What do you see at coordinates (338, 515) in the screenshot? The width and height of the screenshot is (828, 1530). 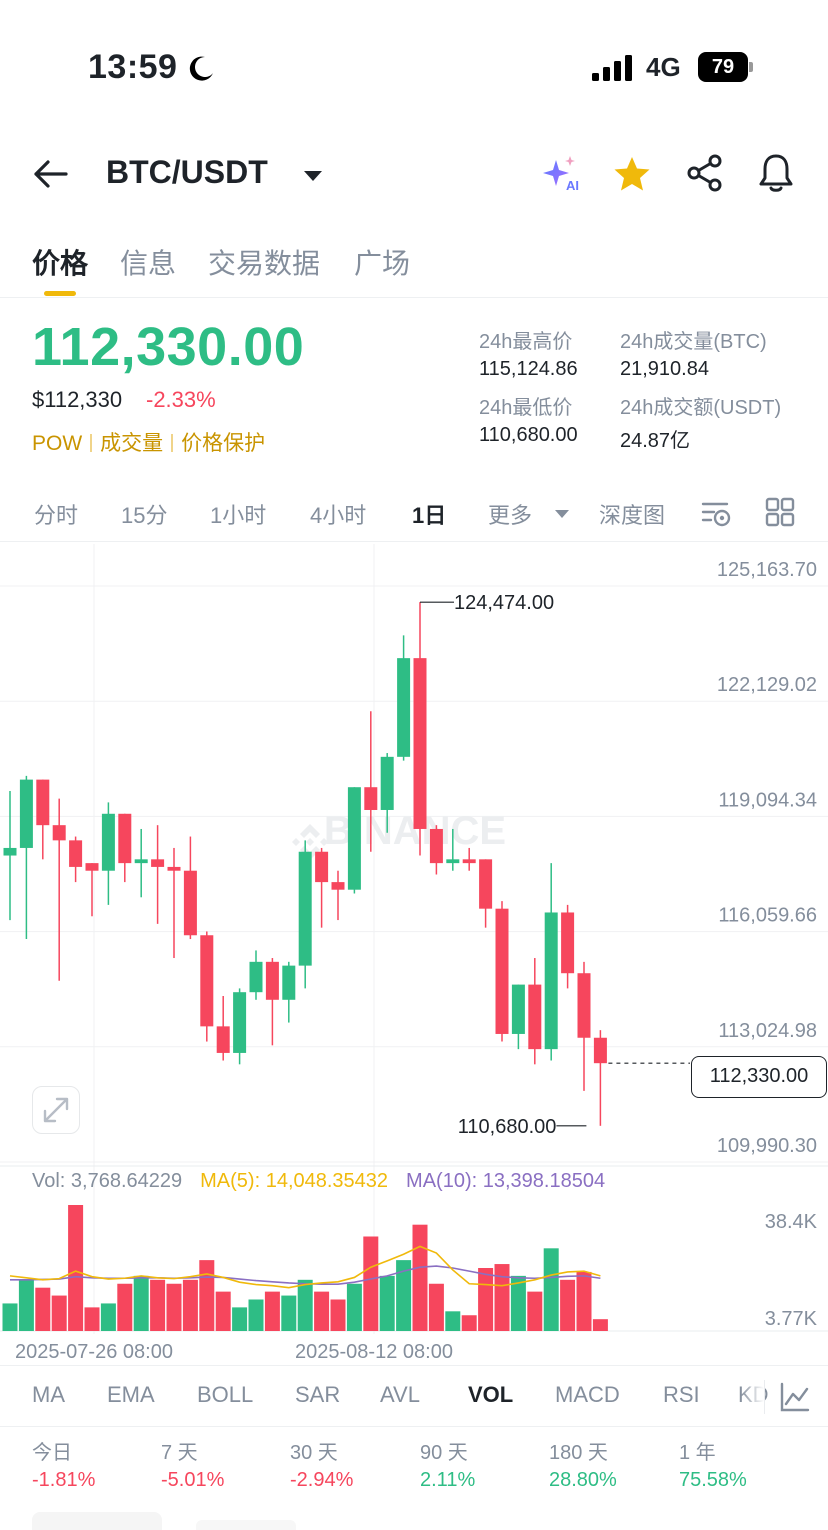 I see `interval-4h: 4小时` at bounding box center [338, 515].